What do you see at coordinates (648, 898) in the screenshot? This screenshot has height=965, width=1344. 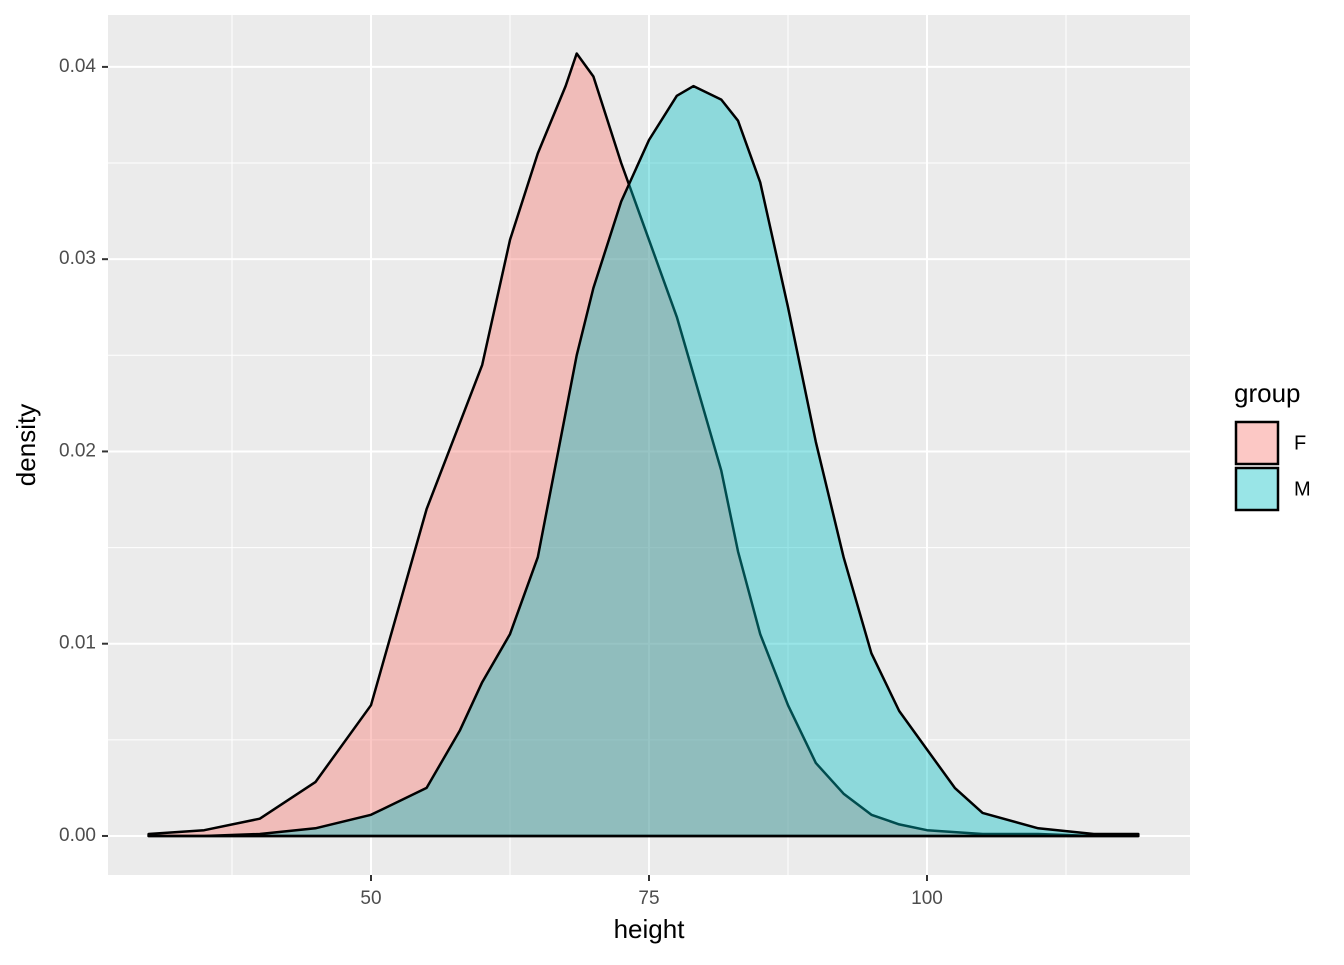 I see `x-tick-label: 75` at bounding box center [648, 898].